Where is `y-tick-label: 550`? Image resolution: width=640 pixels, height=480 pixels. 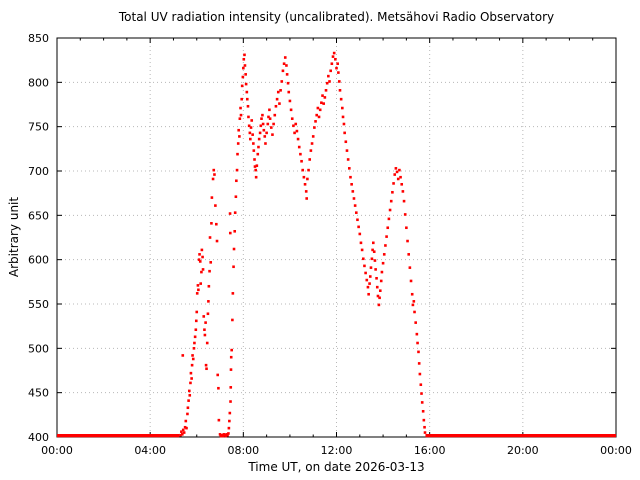 y-tick-label: 550 is located at coordinates (38, 304).